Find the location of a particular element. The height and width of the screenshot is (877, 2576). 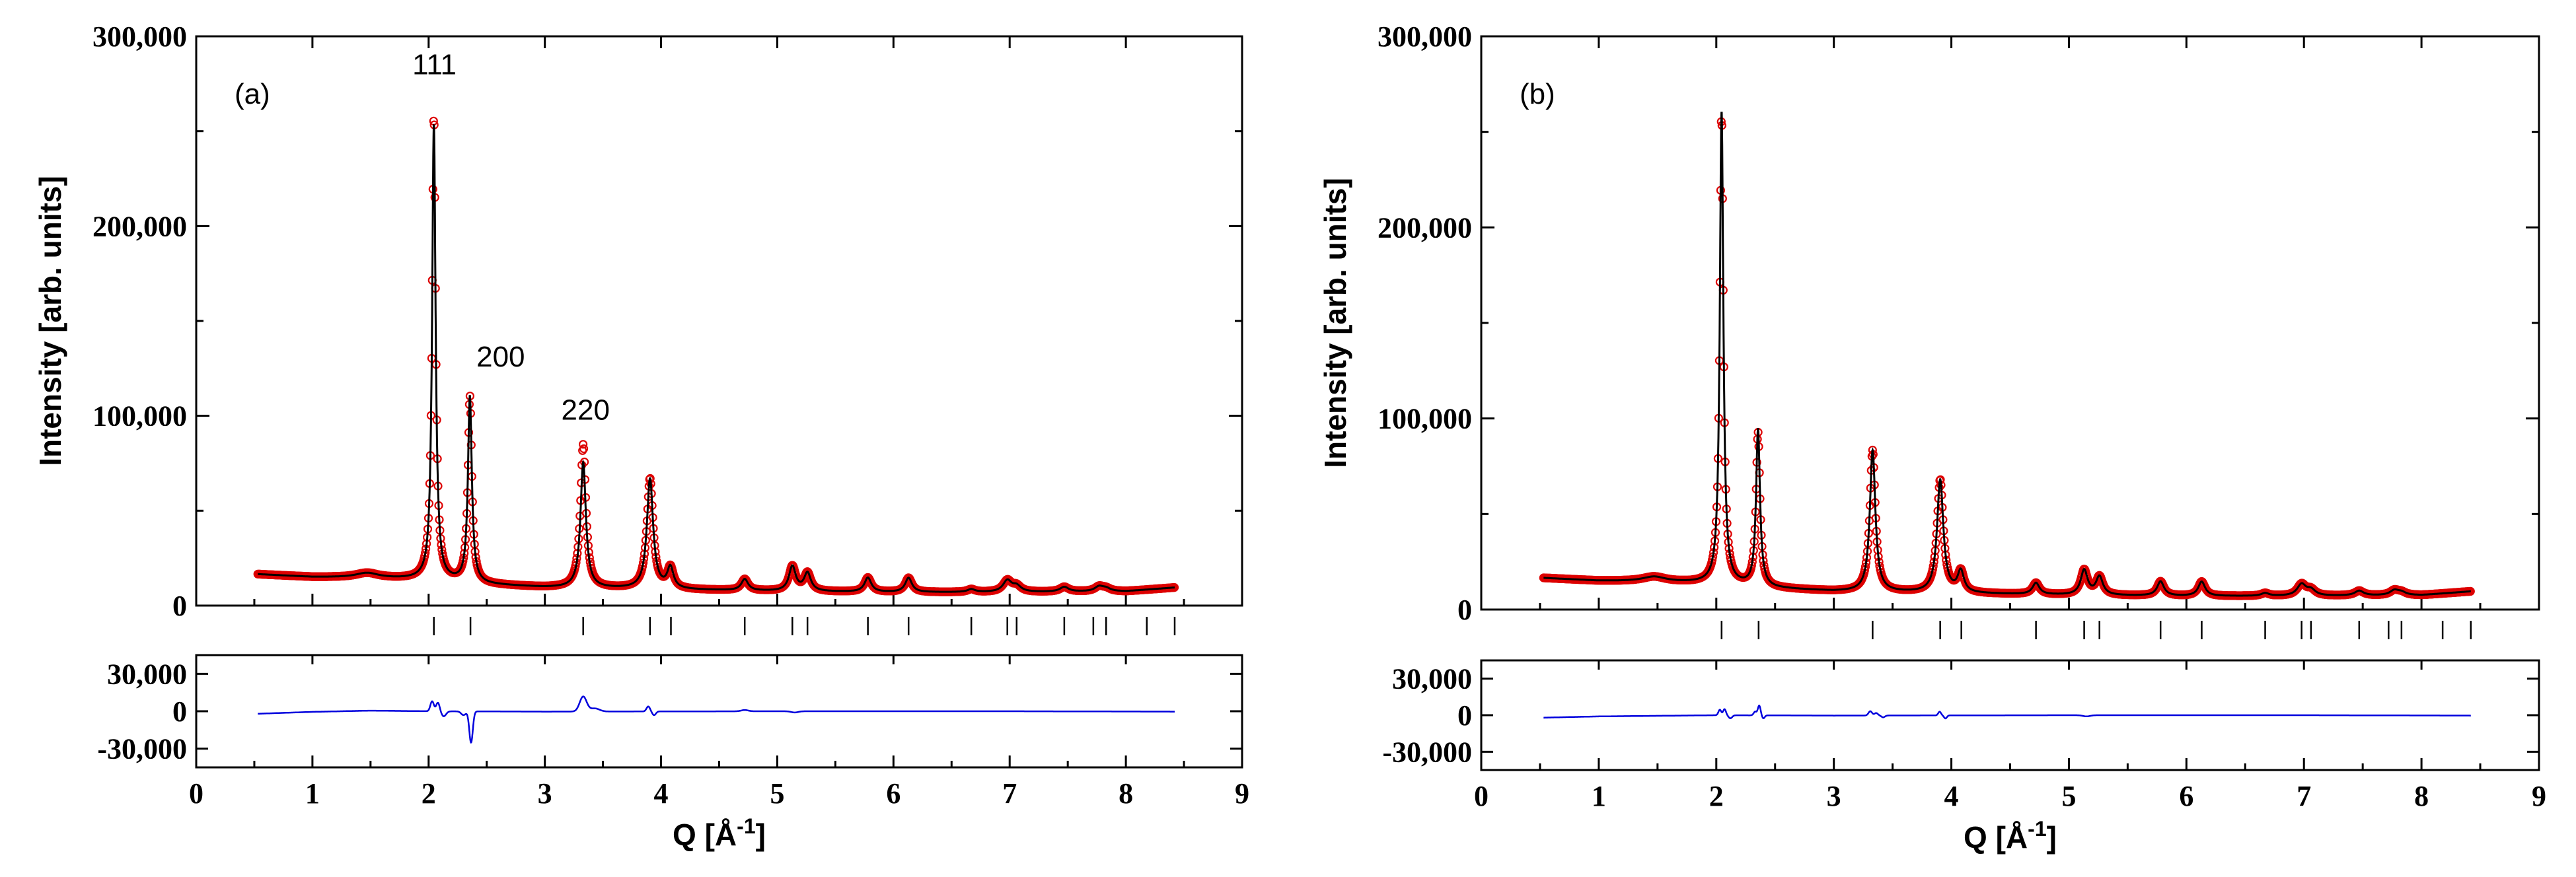

peak-label-200: 200 is located at coordinates (500, 357).